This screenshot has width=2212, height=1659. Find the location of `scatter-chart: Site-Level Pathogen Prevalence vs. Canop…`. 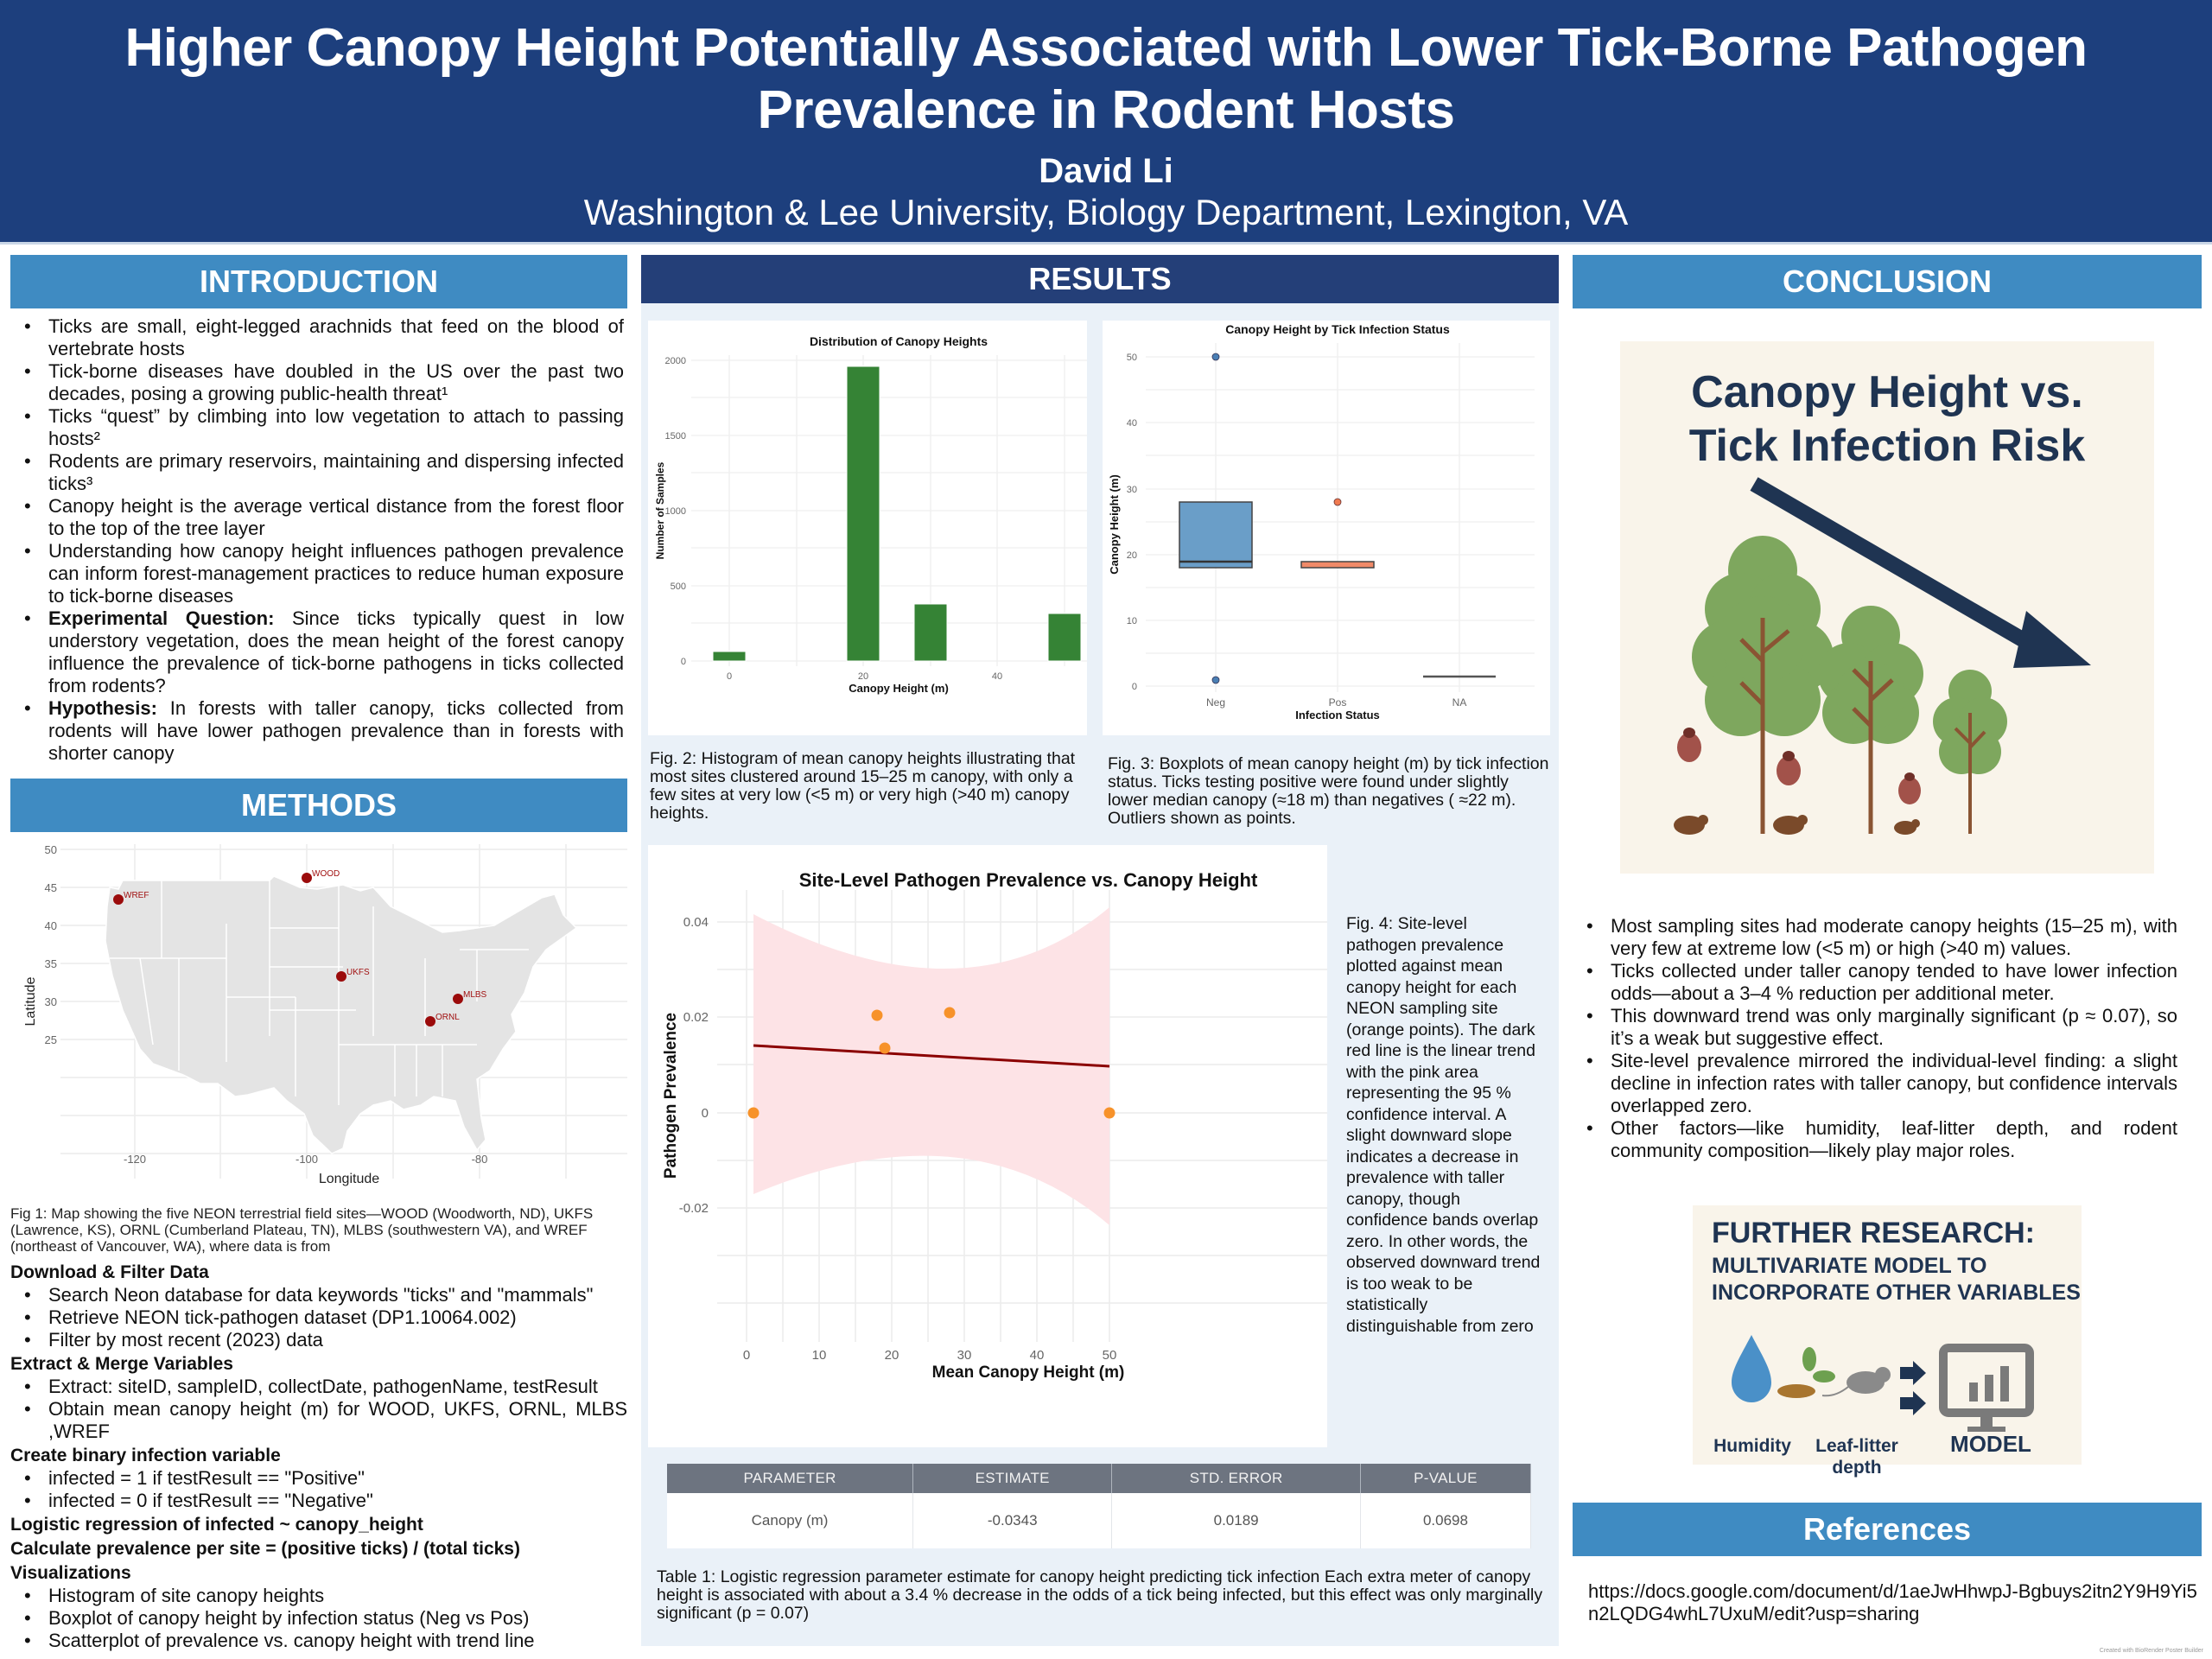

scatter-chart: Site-Level Pathogen Prevalence vs. Canop… is located at coordinates (987, 1146).